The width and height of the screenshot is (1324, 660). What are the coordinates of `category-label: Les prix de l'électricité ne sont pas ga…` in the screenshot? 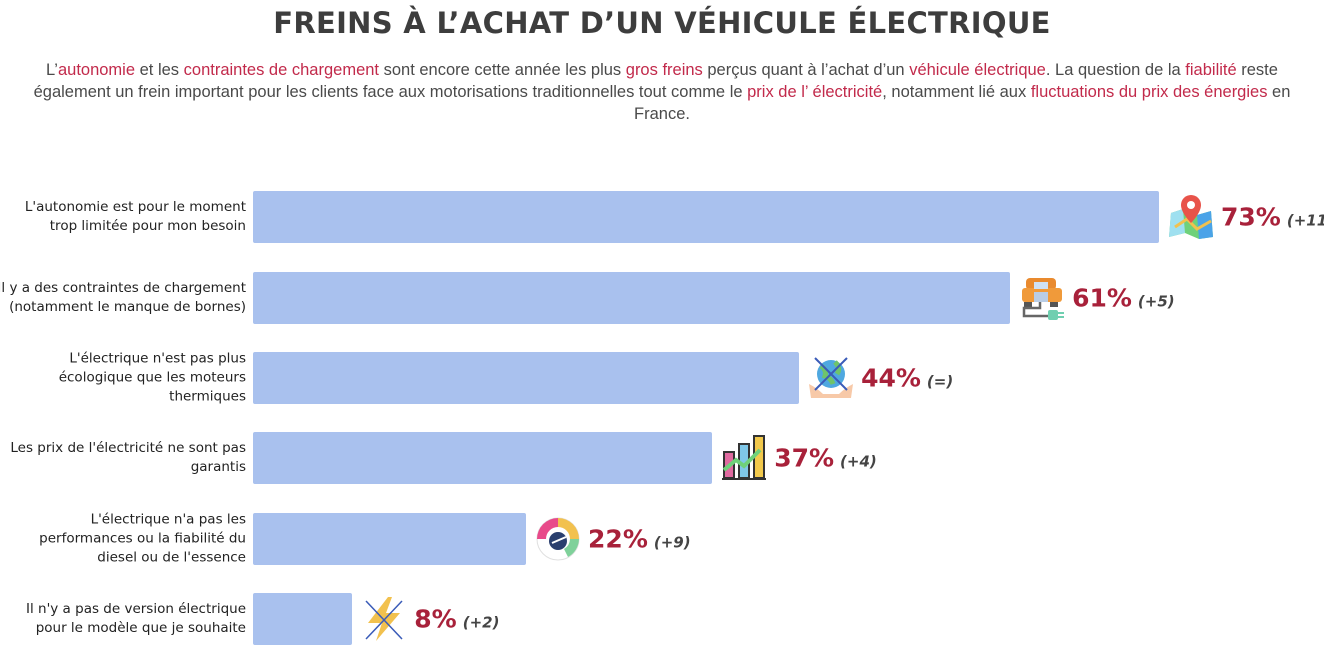 It's located at (128, 457).